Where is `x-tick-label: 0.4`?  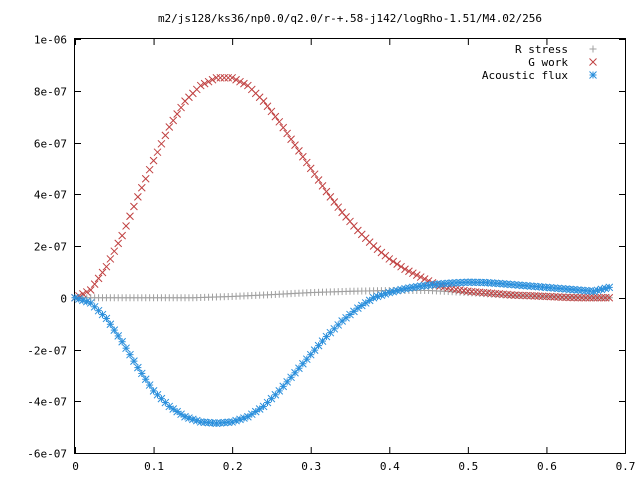 x-tick-label: 0.4 is located at coordinates (390, 466).